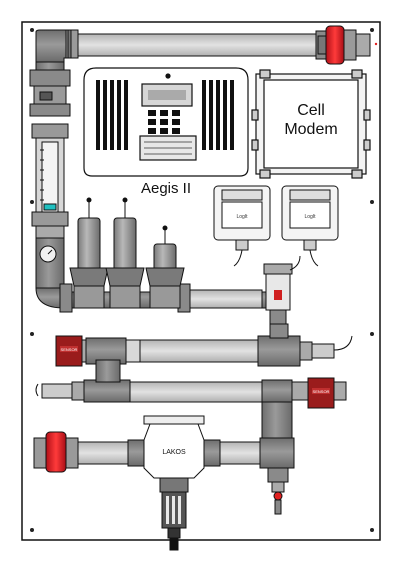  I want to click on logger-2-label: LogIt, so click(310, 217).